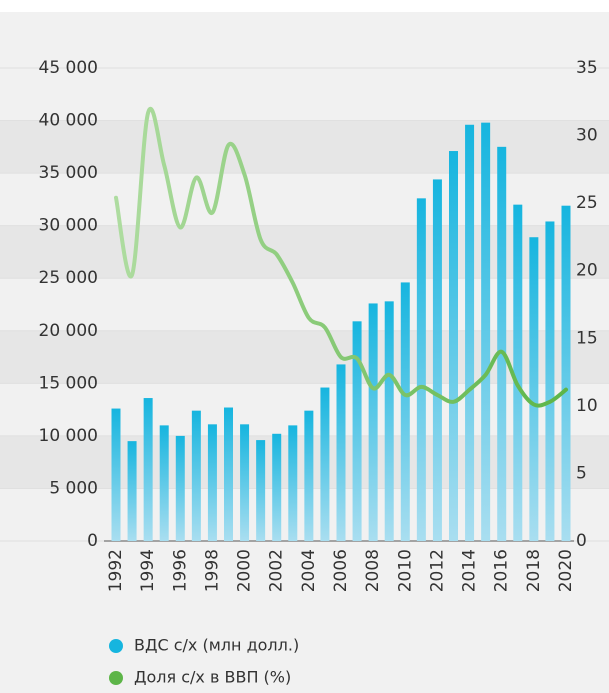 The image size is (609, 693). Describe the element at coordinates (68, 121) in the screenshot. I see `y-tick-label: 40 000` at that location.